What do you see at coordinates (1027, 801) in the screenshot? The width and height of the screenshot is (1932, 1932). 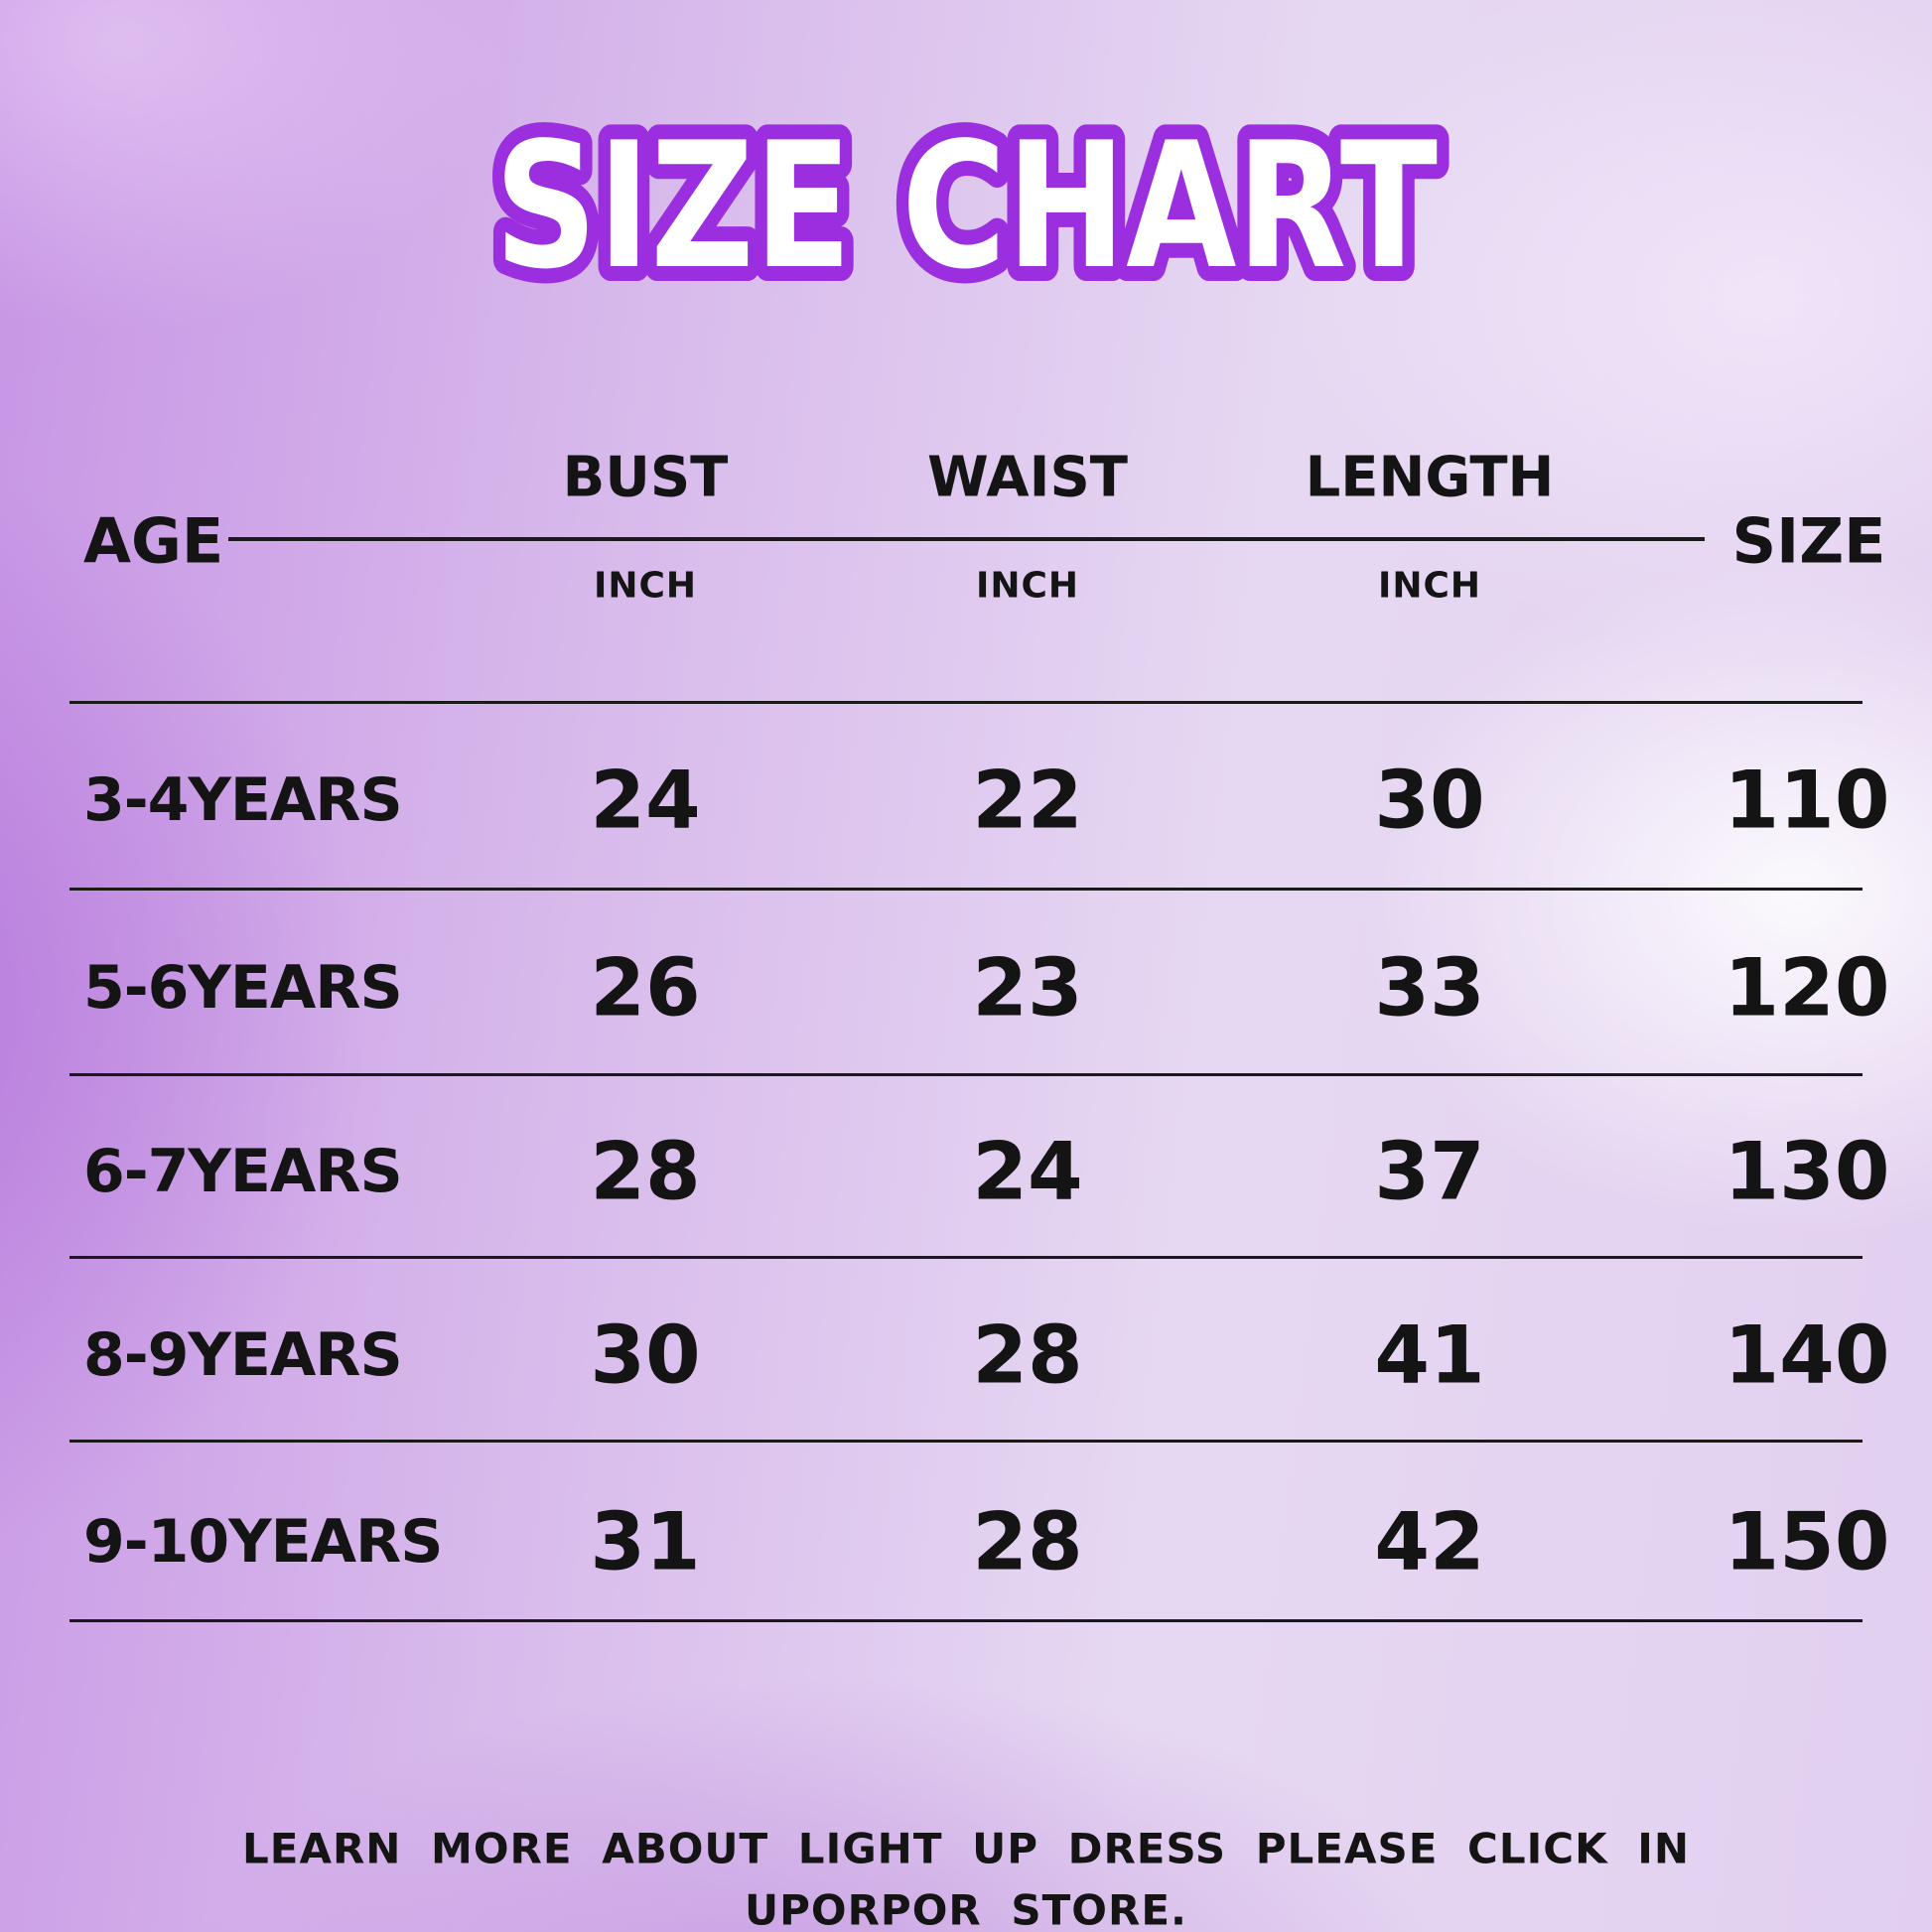 I see `waist-cell: 22` at bounding box center [1027, 801].